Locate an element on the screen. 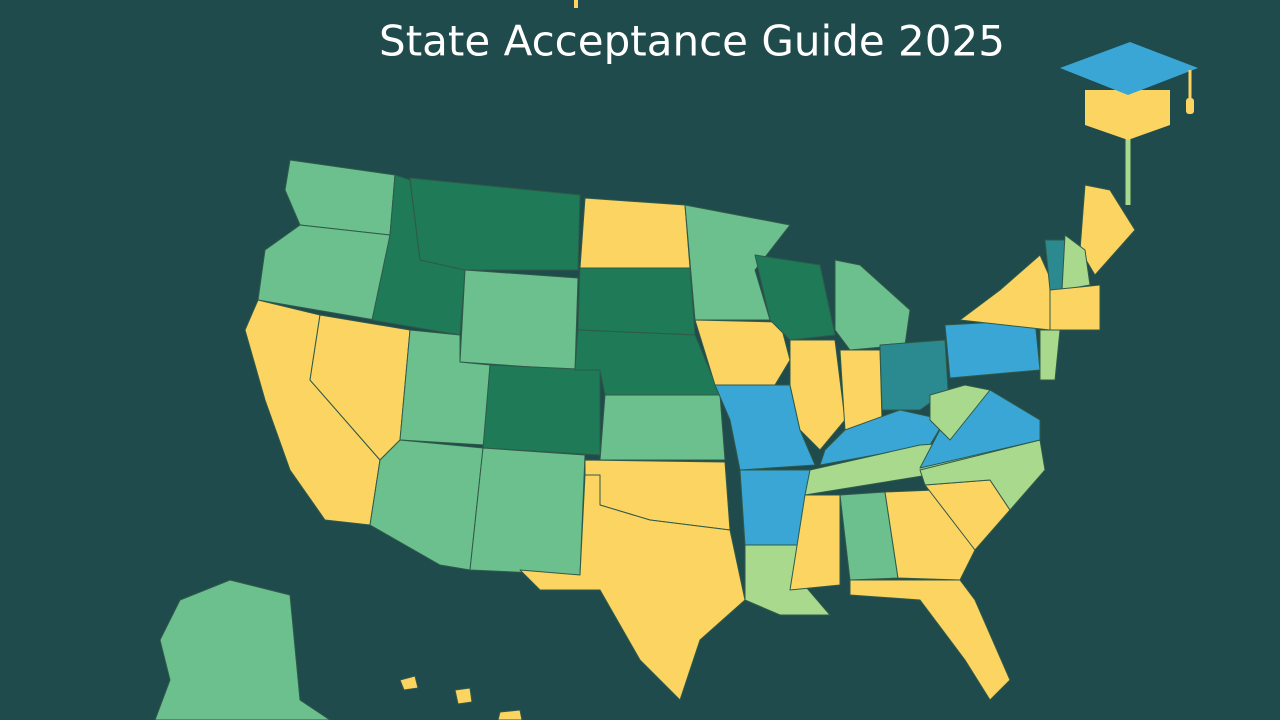  icon-cap-top is located at coordinates (1129, 68).